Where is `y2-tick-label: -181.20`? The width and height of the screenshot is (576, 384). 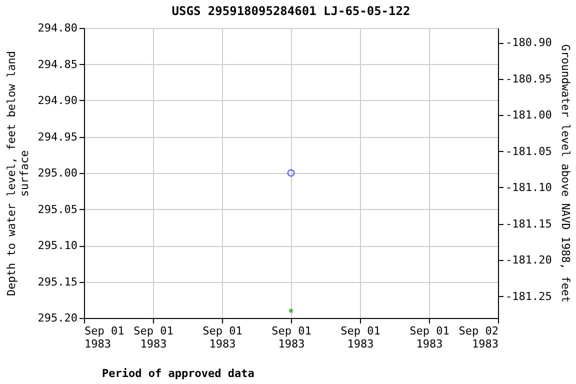
y2-tick-label: -181.20 is located at coordinates (529, 260).